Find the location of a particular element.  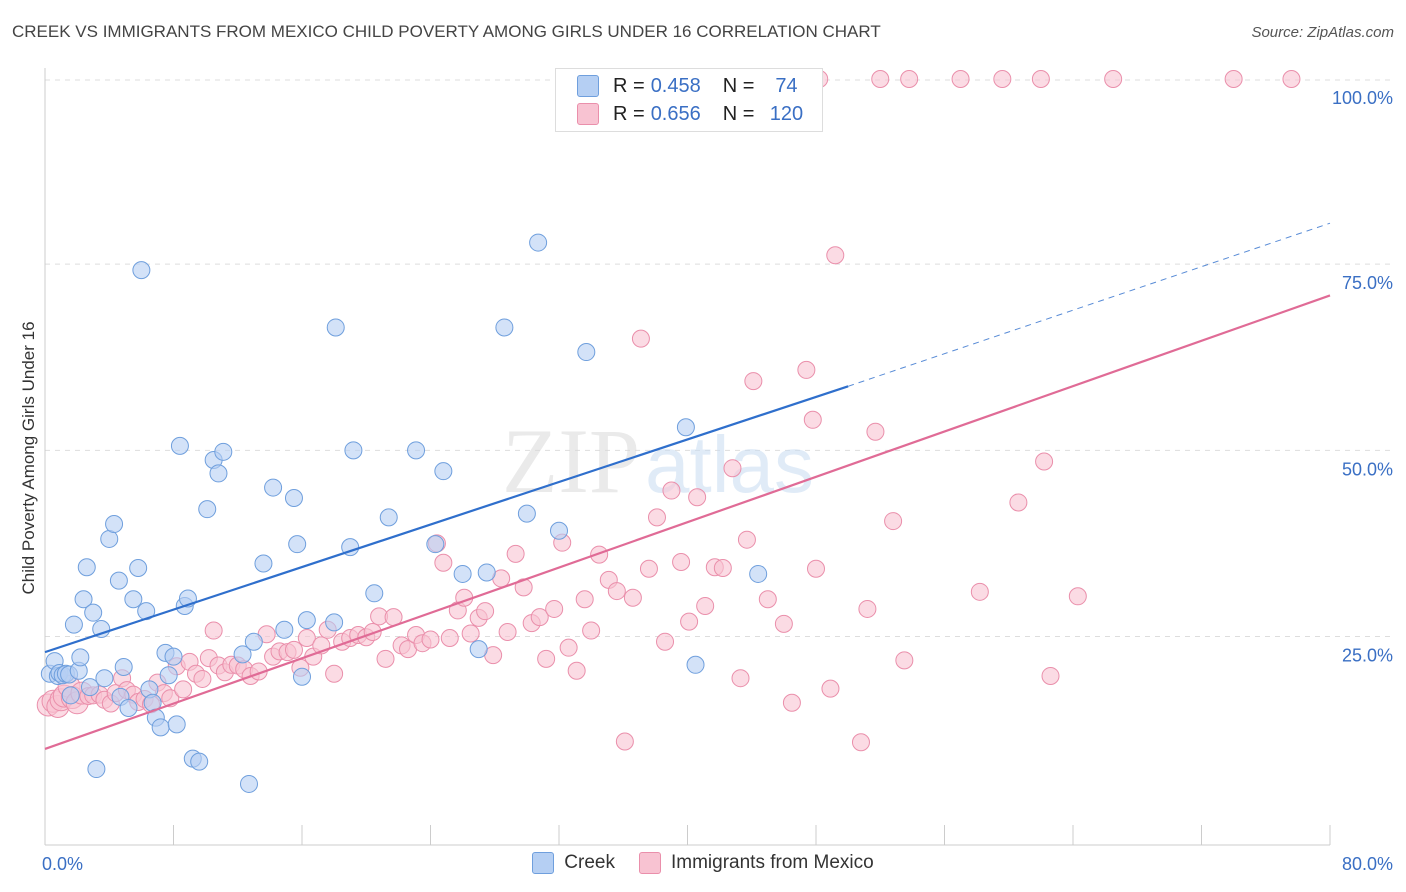

bottom-legend-swatch-mexico is located at coordinates (649, 863).